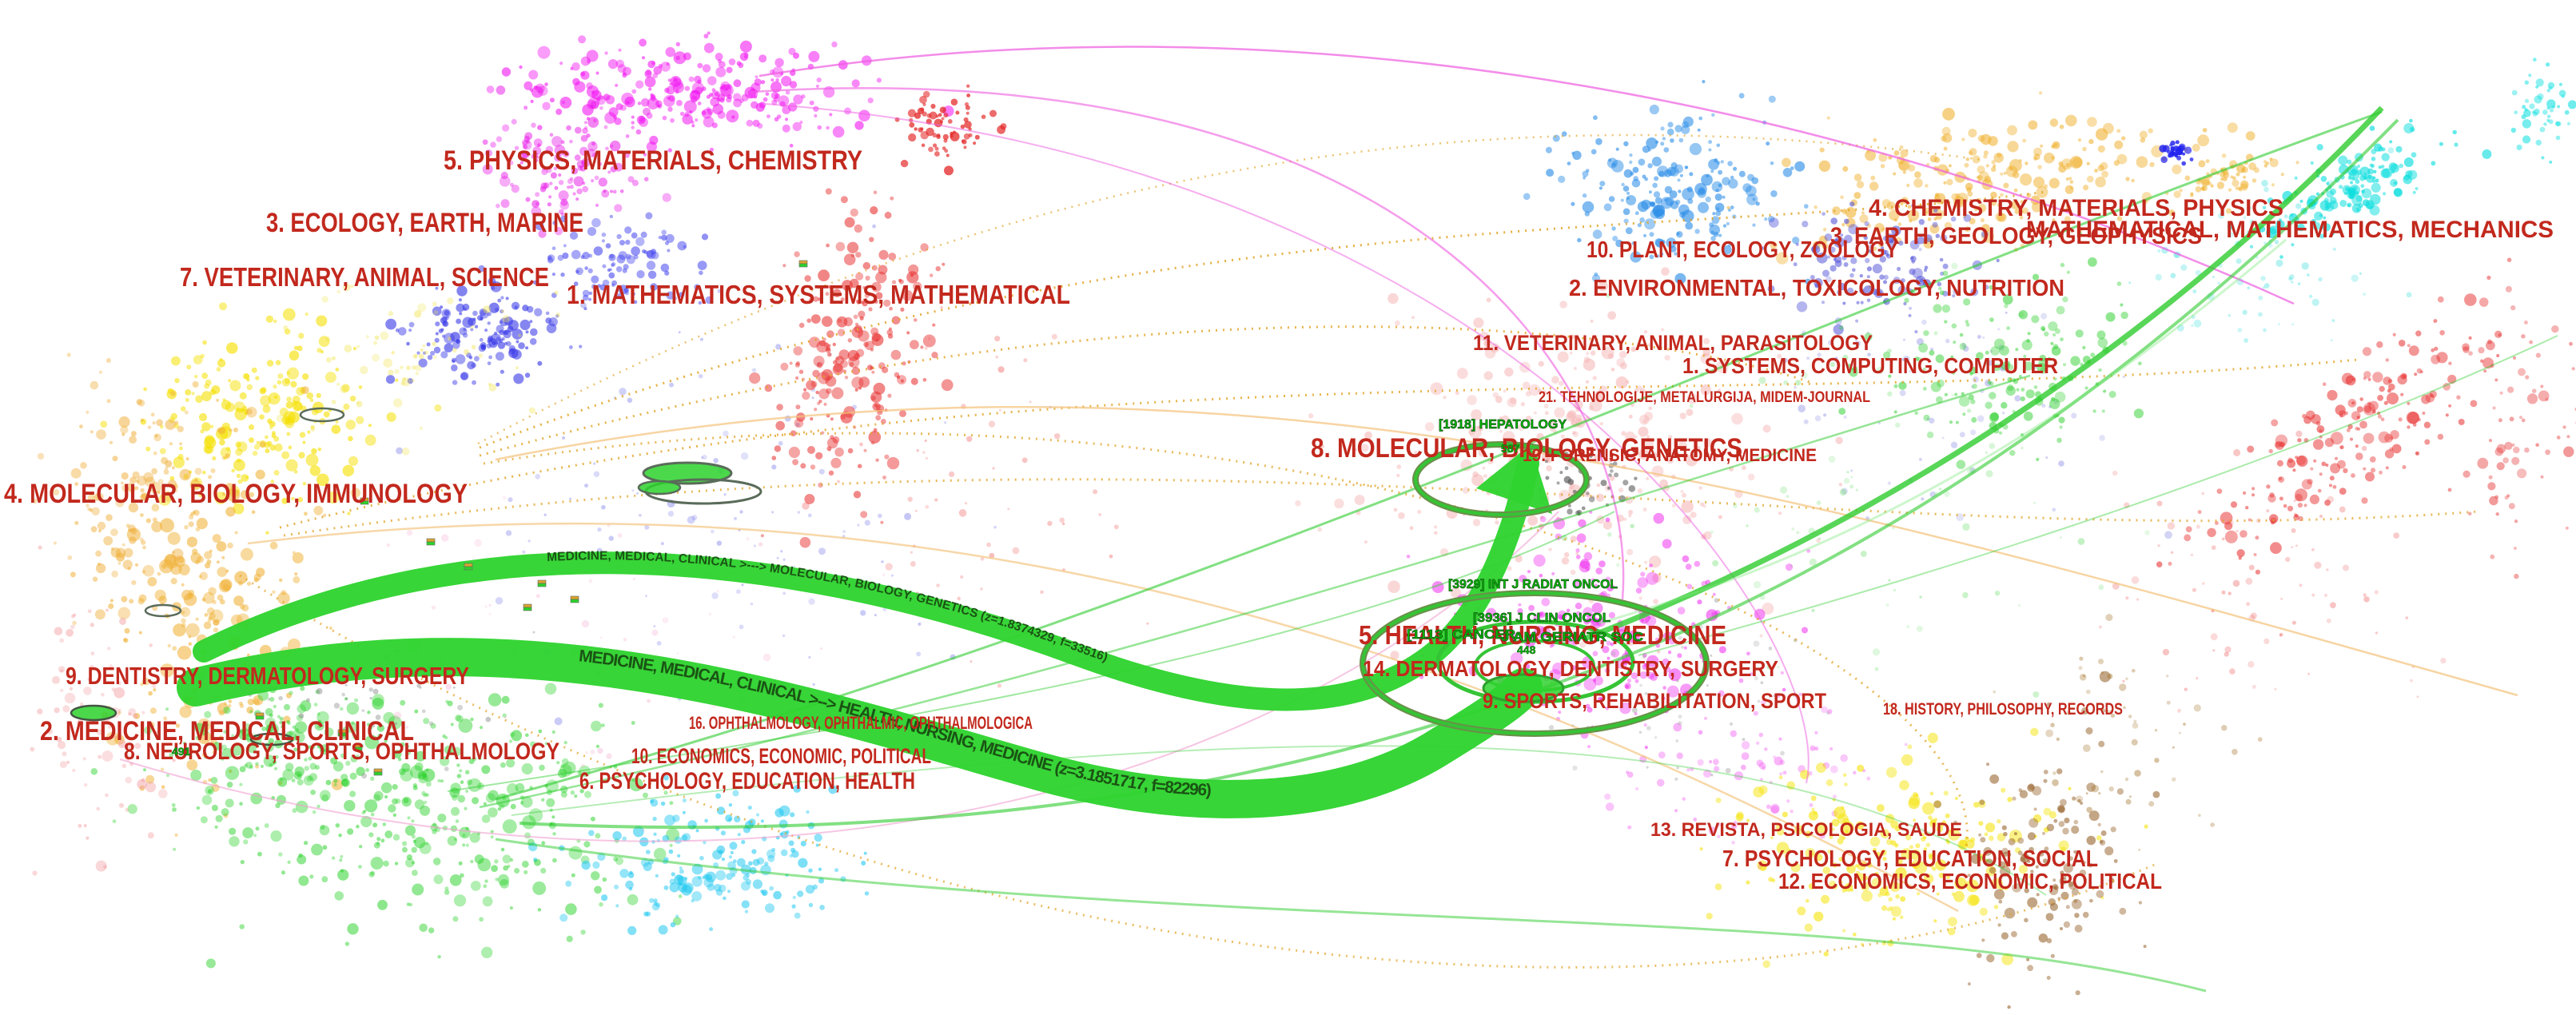 Image resolution: width=2576 pixels, height=1015 pixels. I want to click on region-label-9-dentistry-dermatology-surgery: 9. DENTISTRY, DERMATOLOGY, SURGERY, so click(267, 676).